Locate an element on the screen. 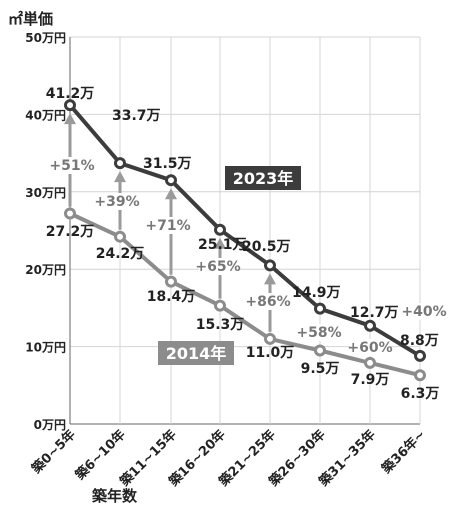 The image size is (450, 511). change-label: +40% is located at coordinates (423, 312).